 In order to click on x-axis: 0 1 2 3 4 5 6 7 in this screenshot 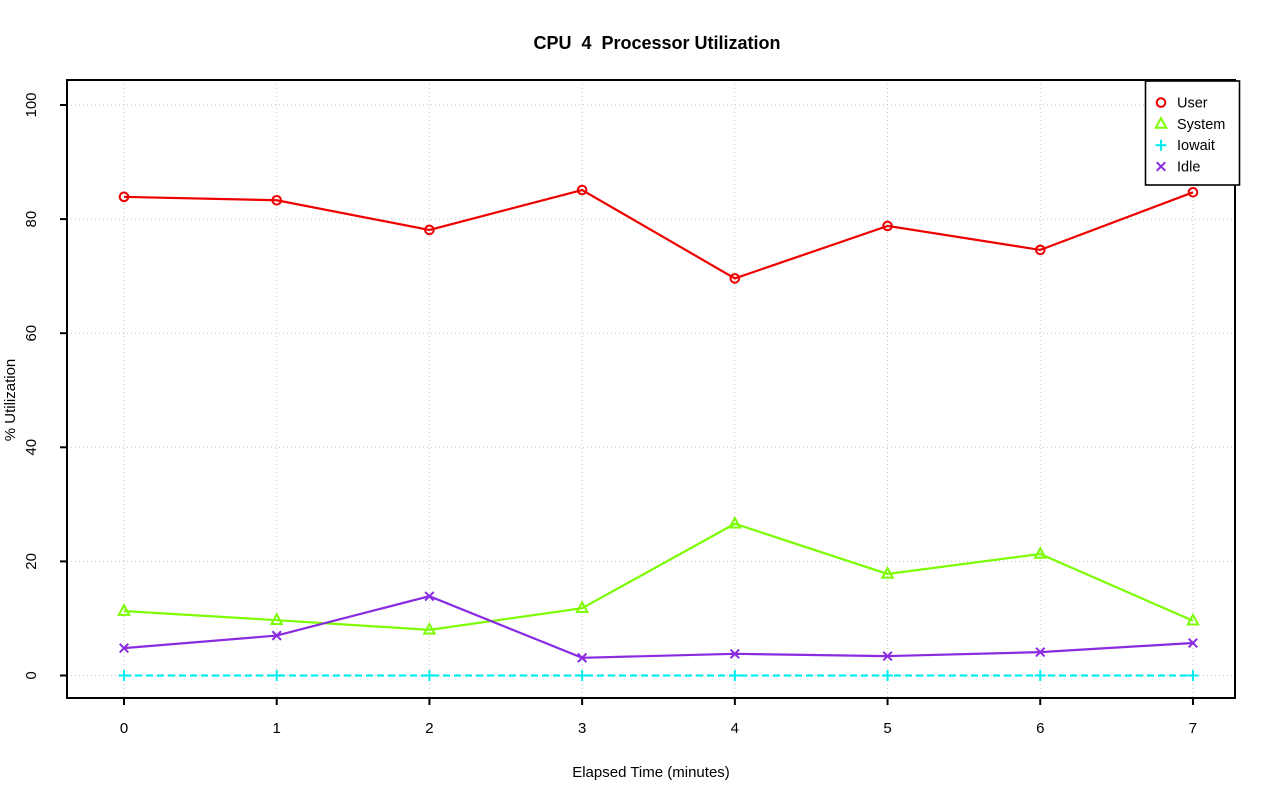, I will do `click(658, 717)`.